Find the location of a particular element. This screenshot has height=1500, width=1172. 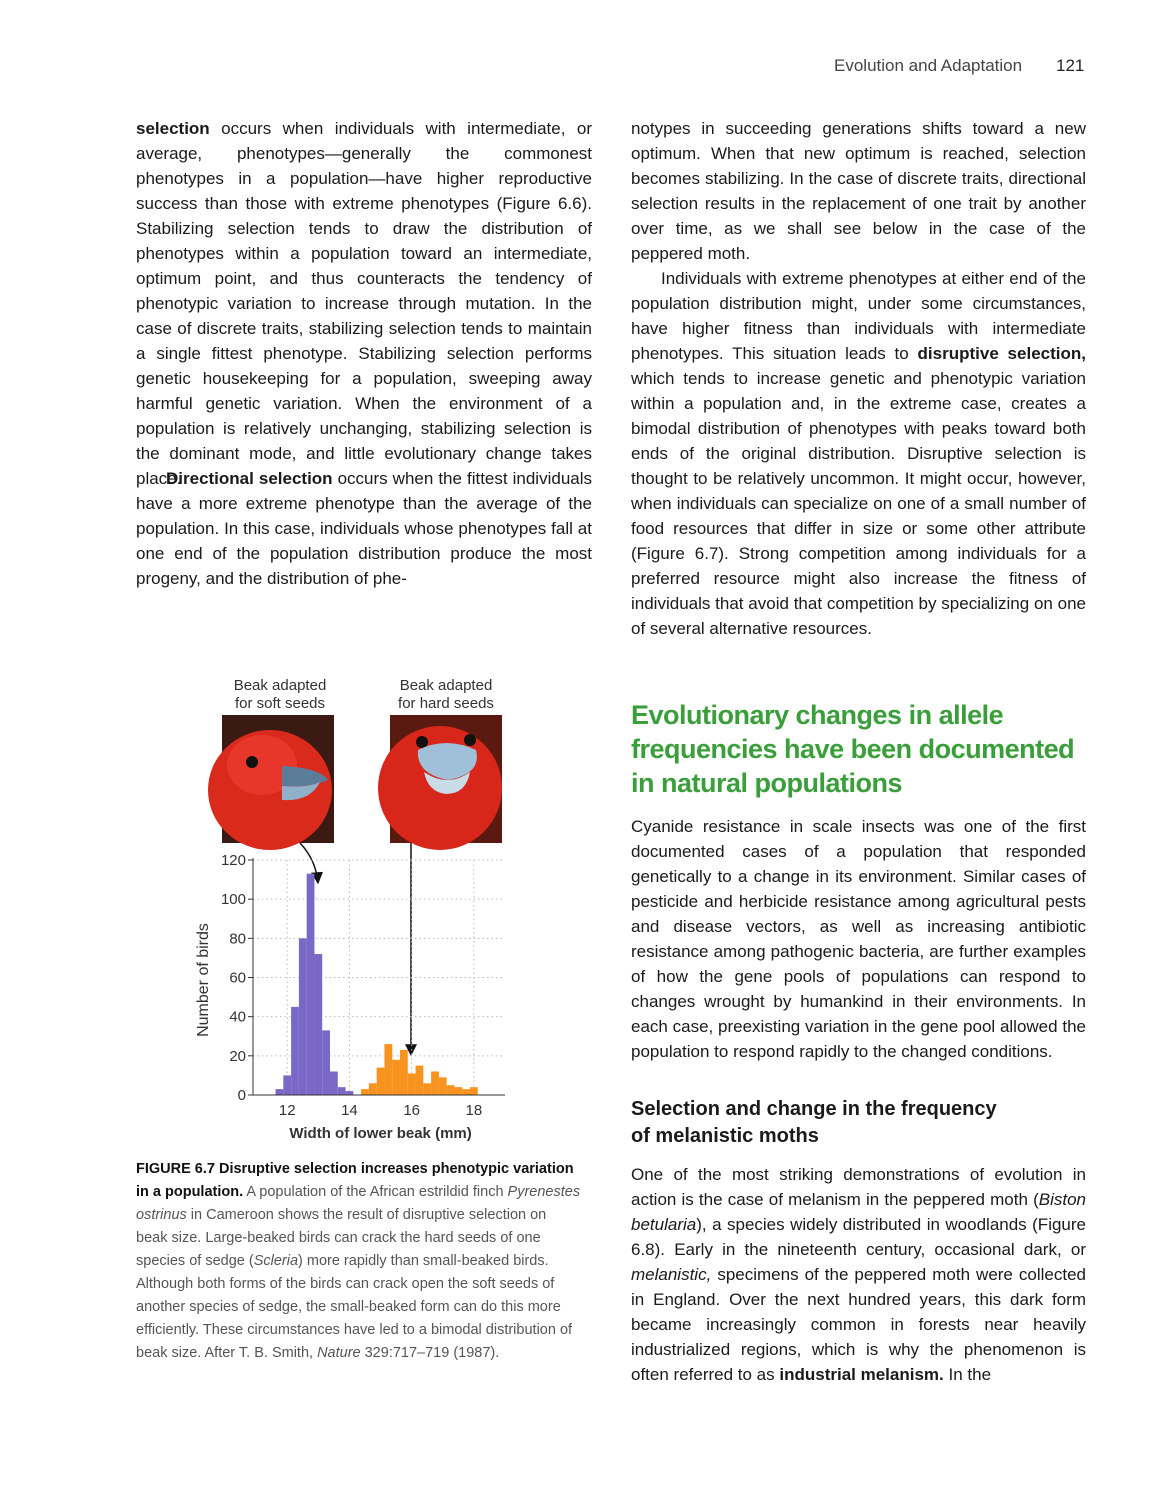

page-number: 121 is located at coordinates (1070, 65).